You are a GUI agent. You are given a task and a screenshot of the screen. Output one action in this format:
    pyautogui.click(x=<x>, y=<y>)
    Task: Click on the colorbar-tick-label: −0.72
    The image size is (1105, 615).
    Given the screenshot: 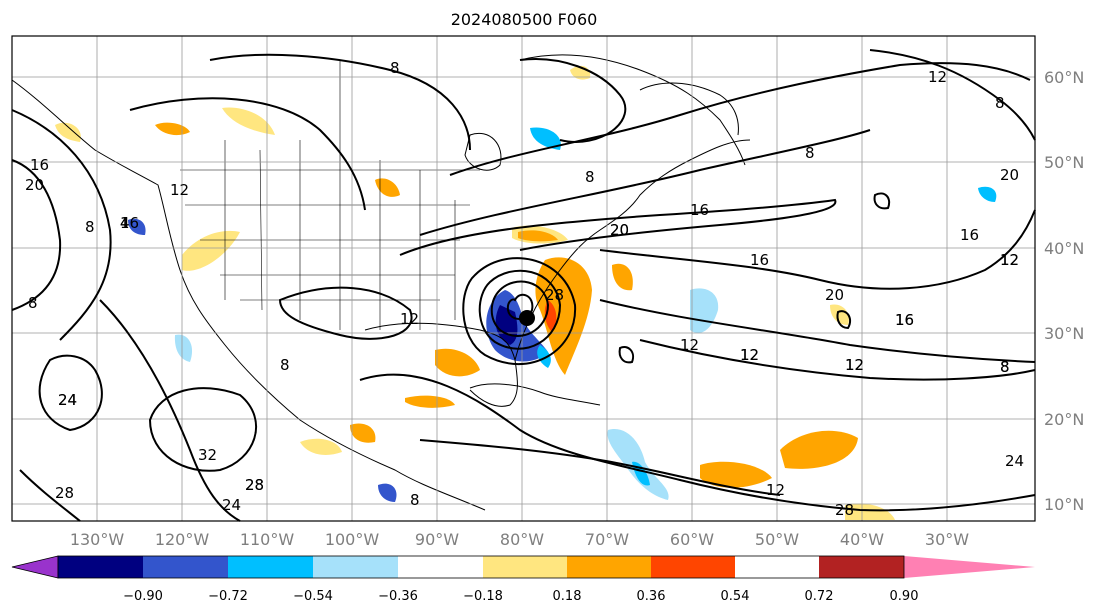 What is the action you would take?
    pyautogui.click(x=228, y=596)
    